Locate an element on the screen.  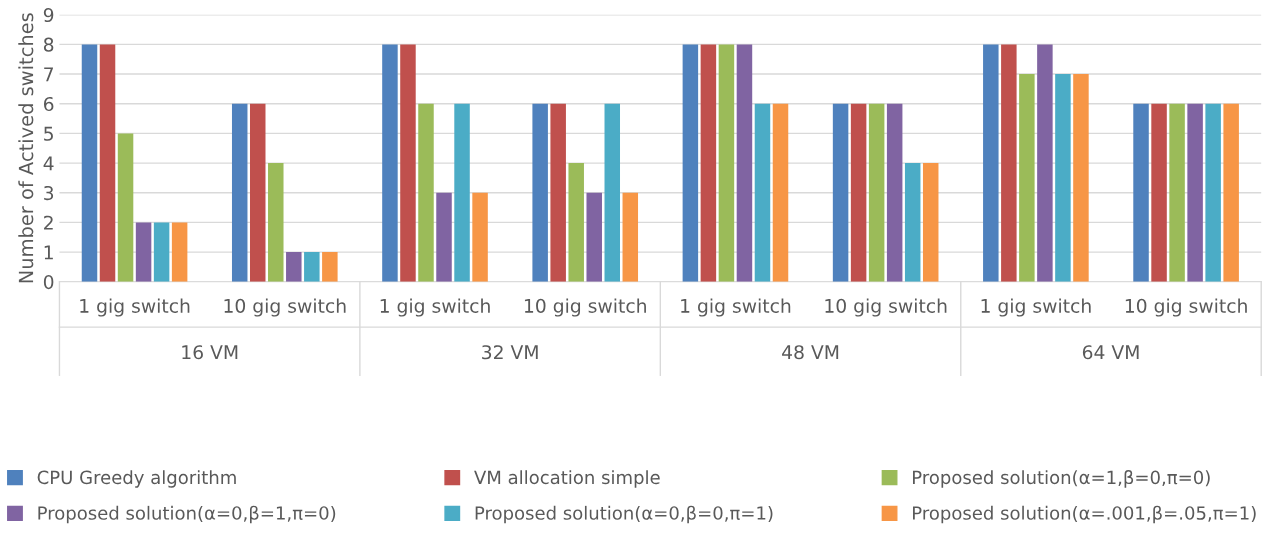
y-tick-label: 1 is located at coordinates (48, 252).